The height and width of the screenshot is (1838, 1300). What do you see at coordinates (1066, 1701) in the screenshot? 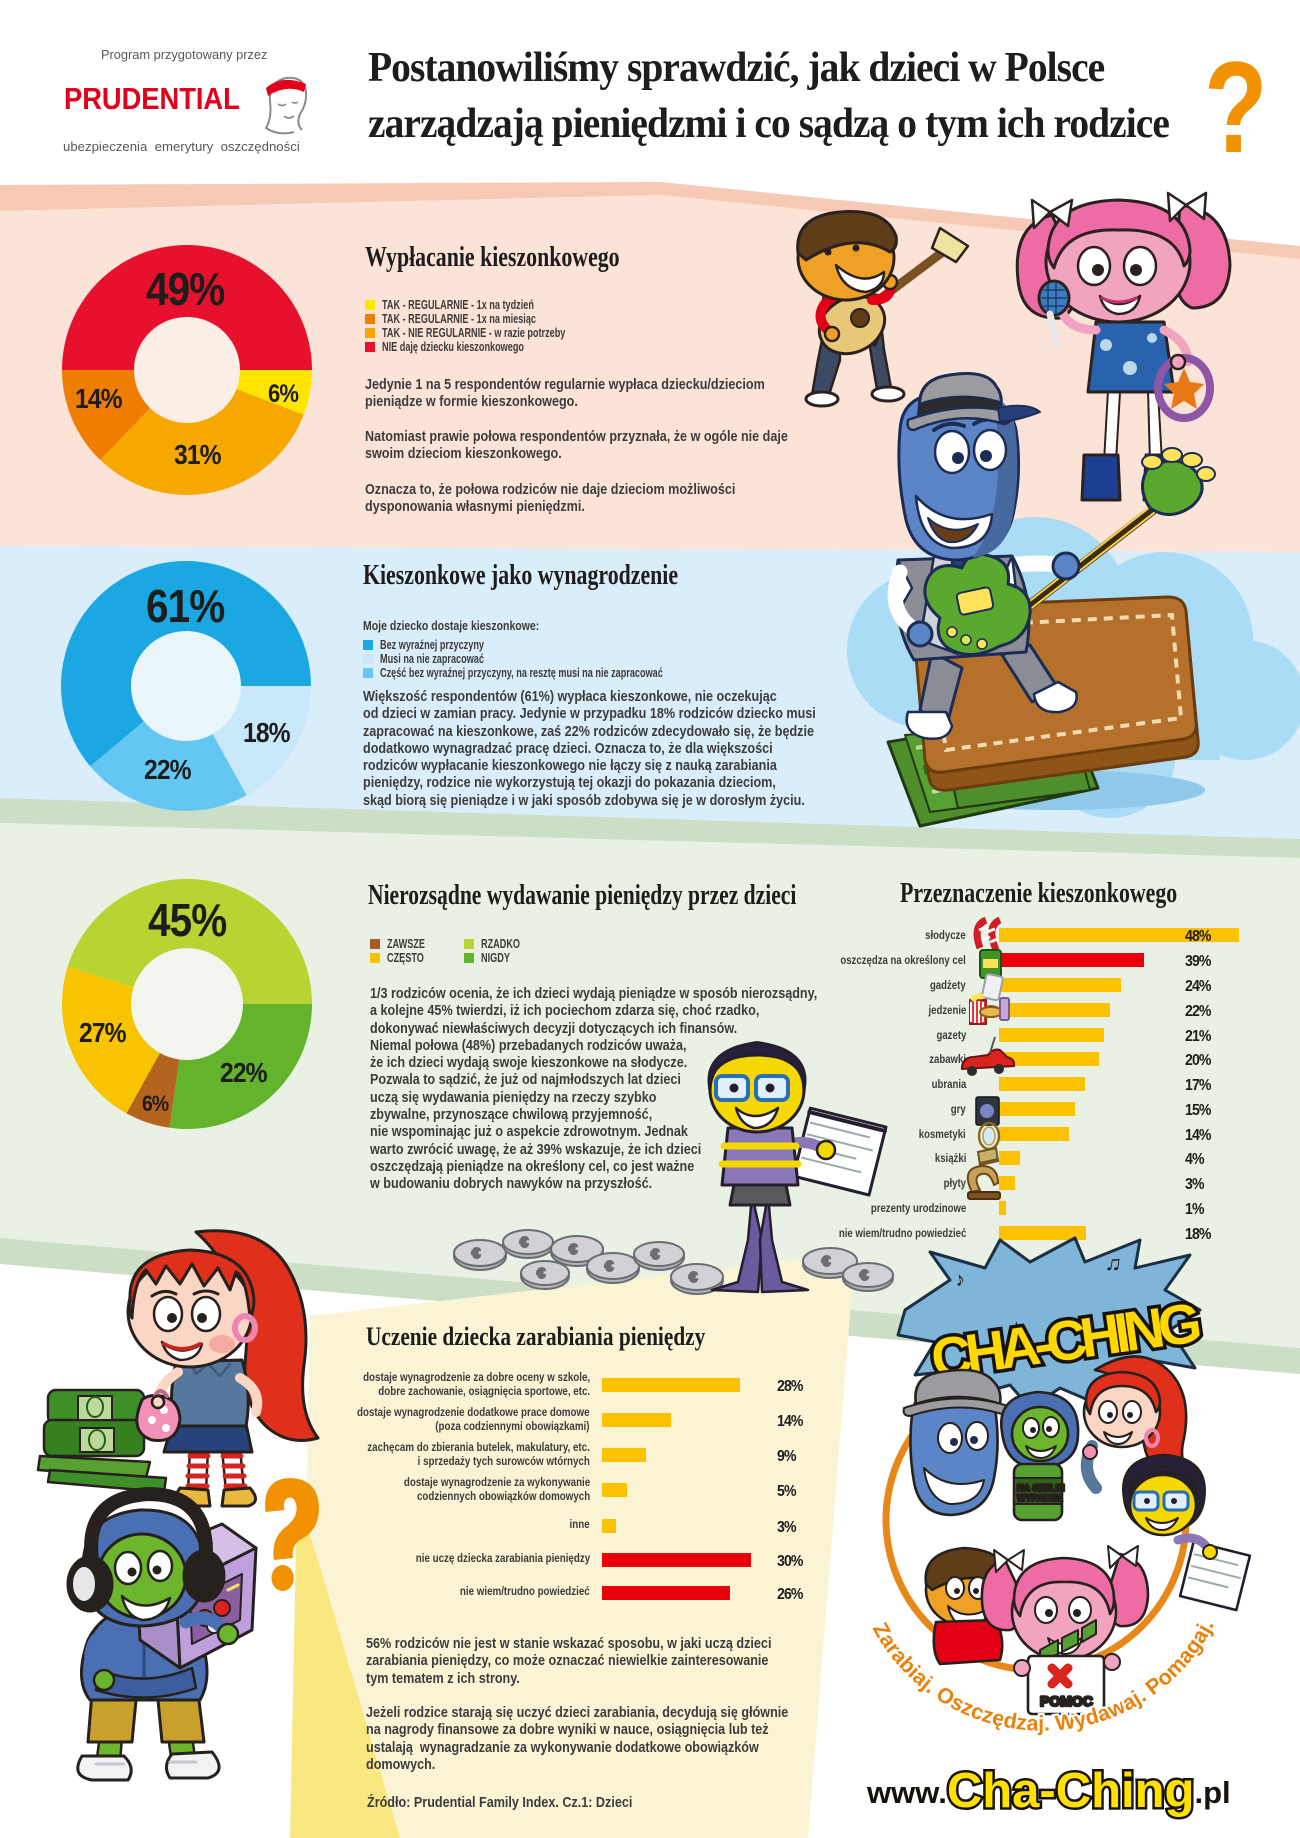
I see `svg-text: POMOC` at bounding box center [1066, 1701].